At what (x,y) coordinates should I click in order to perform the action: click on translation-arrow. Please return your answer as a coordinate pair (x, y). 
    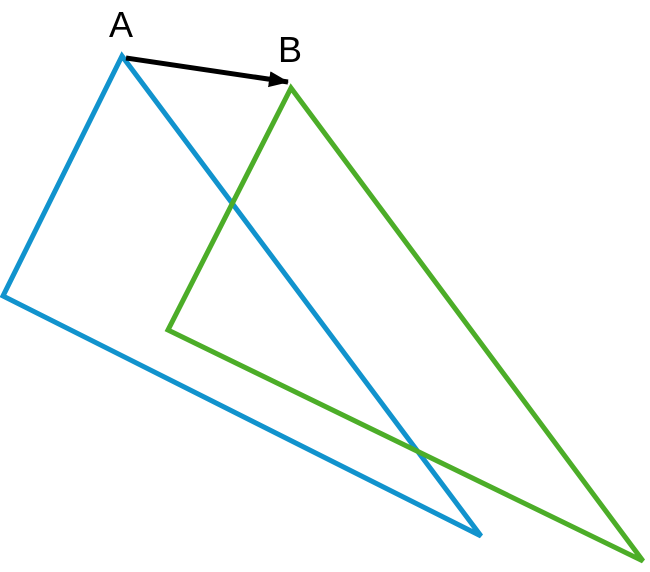
    Looking at the image, I should click on (207, 71).